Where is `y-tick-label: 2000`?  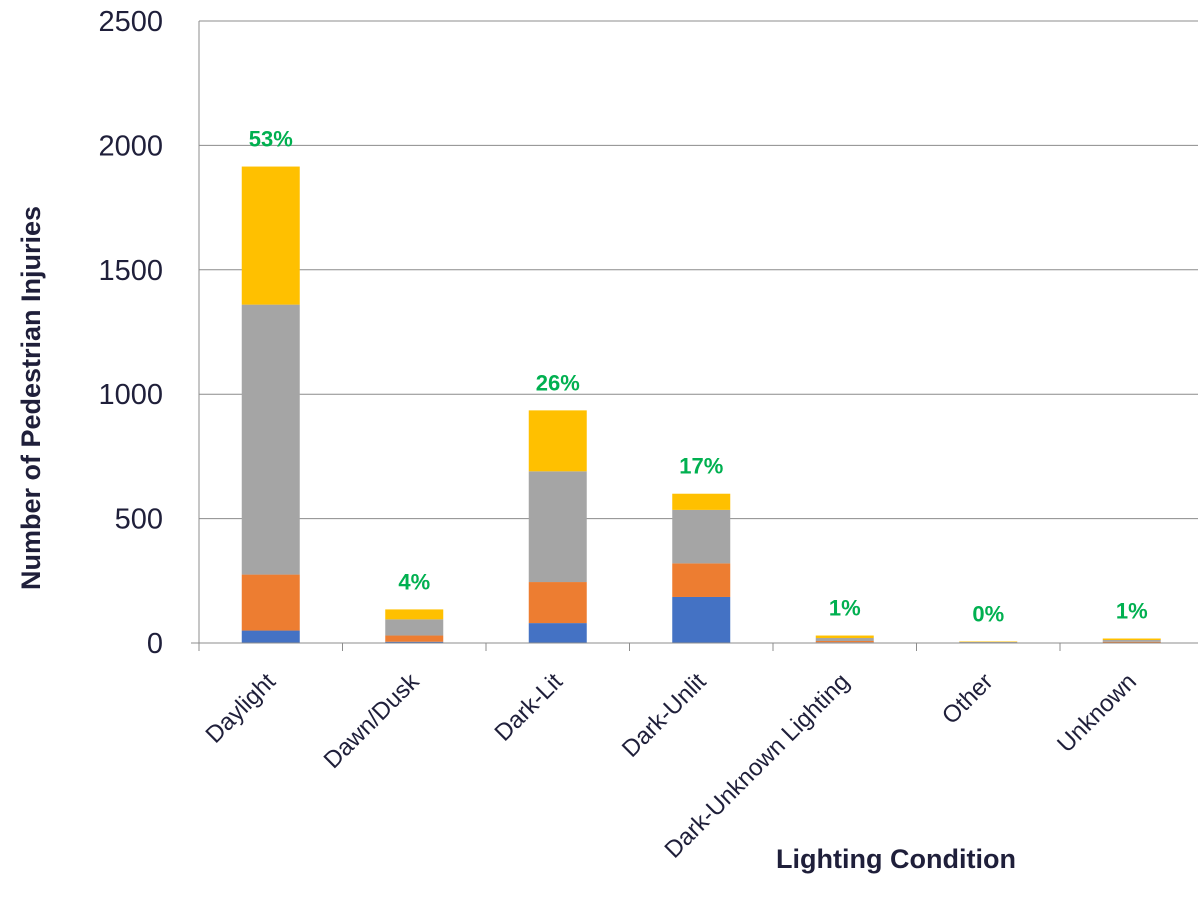 y-tick-label: 2000 is located at coordinates (130, 146).